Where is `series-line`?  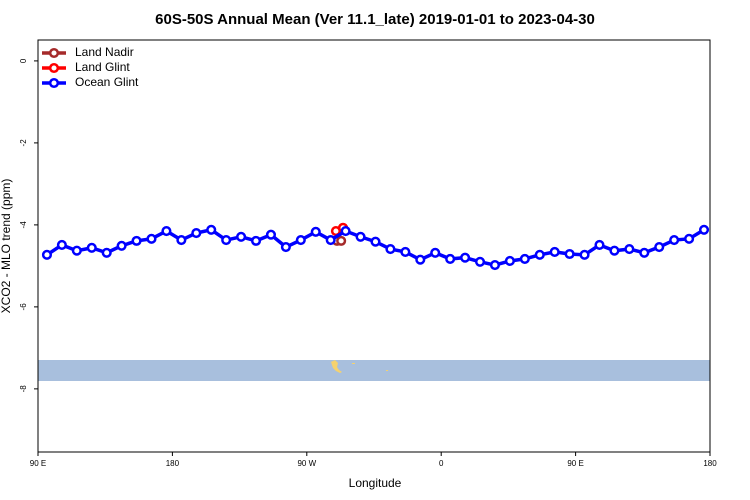 series-line is located at coordinates (375, 247).